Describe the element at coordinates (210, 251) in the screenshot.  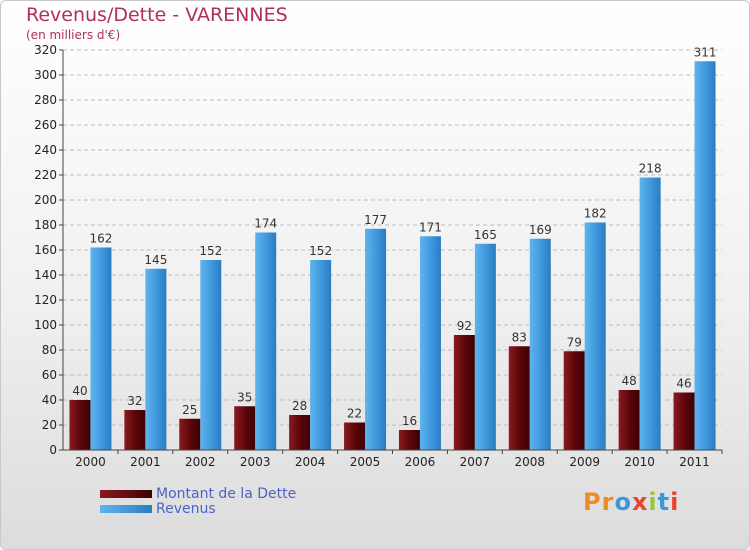
I see `data-label-revenus-2002: 152` at that location.